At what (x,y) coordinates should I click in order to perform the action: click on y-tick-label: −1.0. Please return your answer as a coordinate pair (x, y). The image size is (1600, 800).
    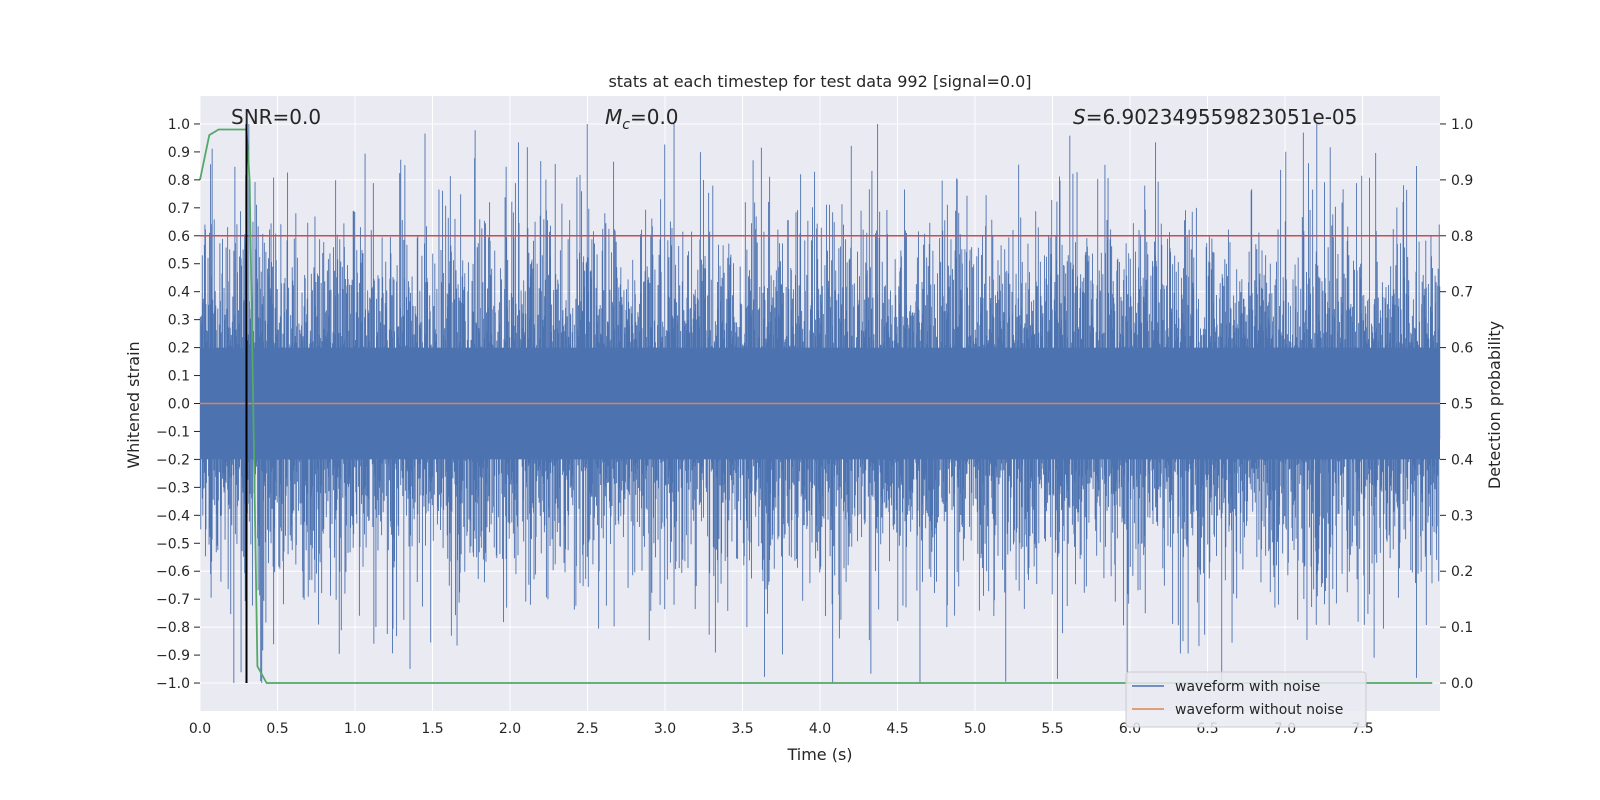
    Looking at the image, I should click on (173, 684).